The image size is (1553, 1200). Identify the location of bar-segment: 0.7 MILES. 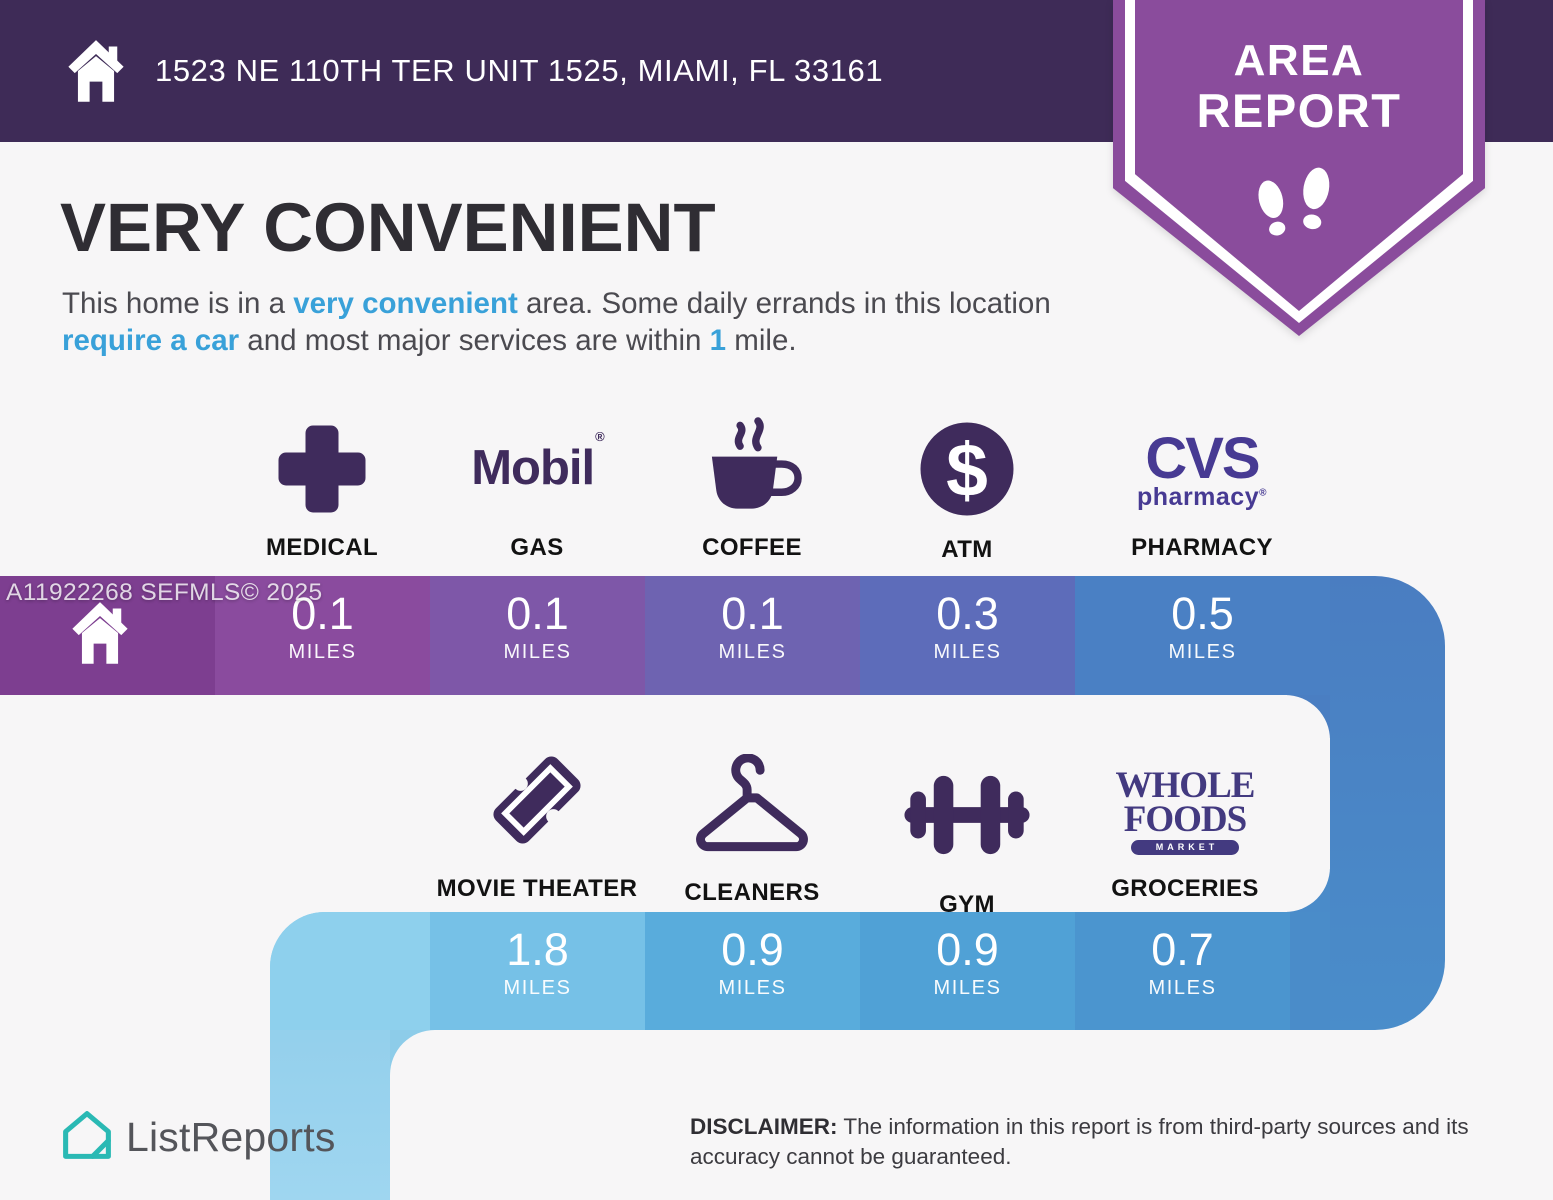
(1182, 971).